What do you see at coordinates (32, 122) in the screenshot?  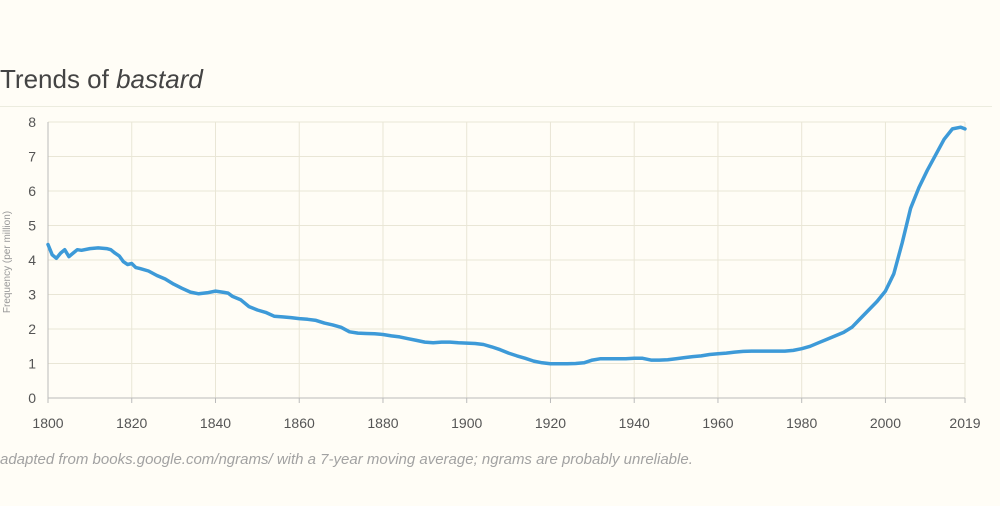 I see `y-tick-label: 8` at bounding box center [32, 122].